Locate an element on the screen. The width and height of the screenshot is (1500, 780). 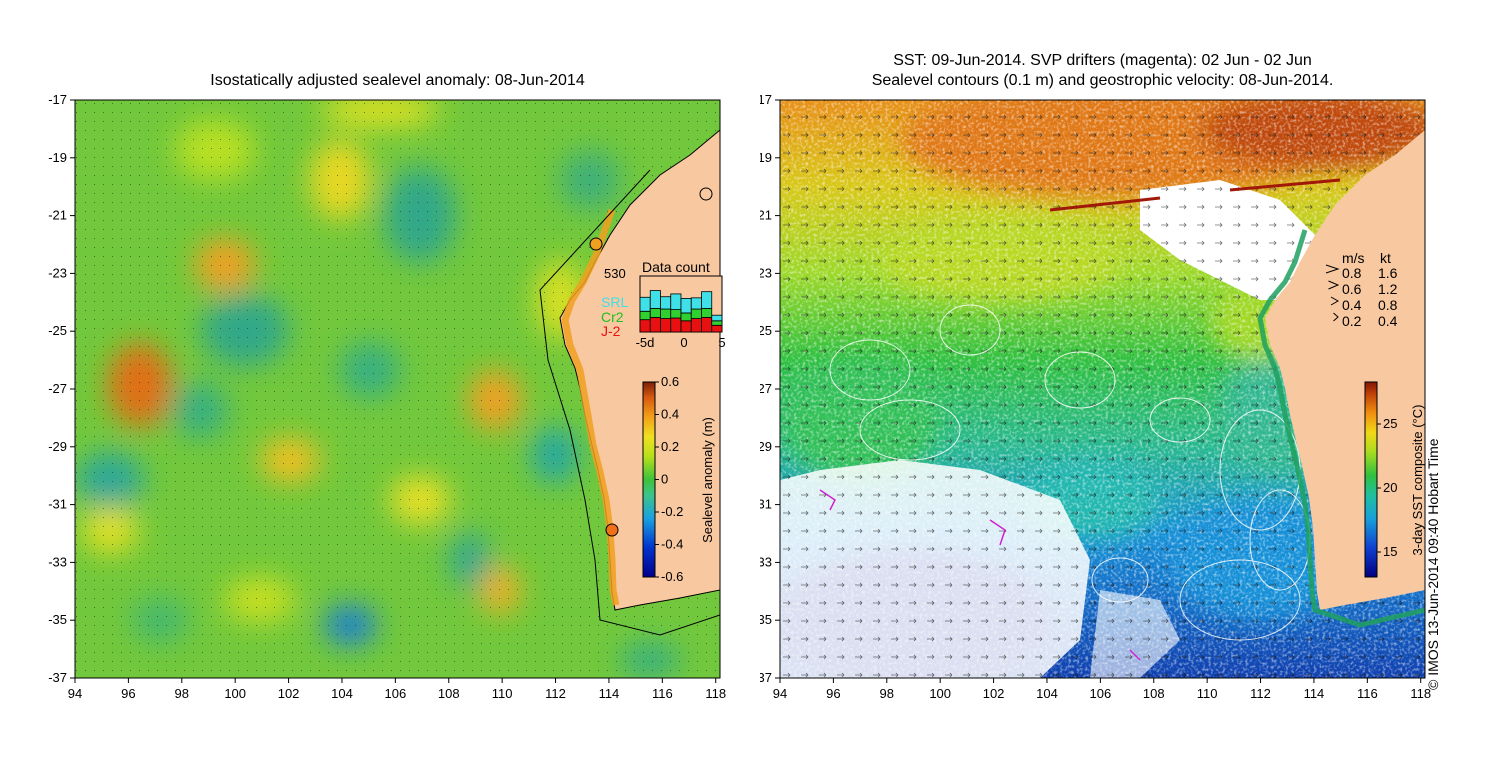
velocity-legend-kt-2: 0.8 is located at coordinates (1388, 305).